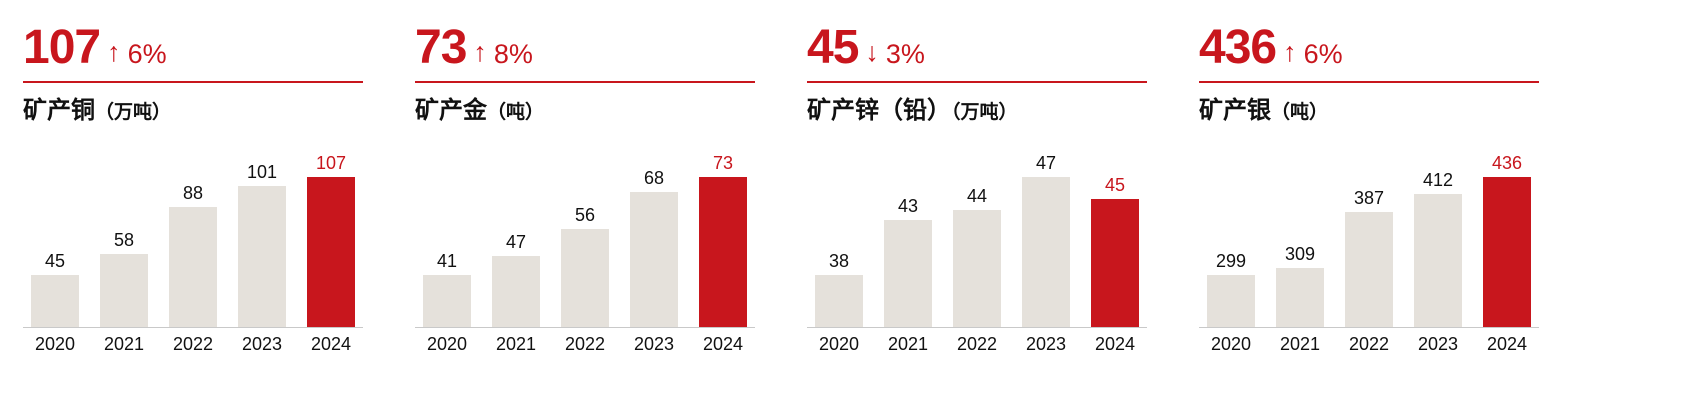  Describe the element at coordinates (331, 162) in the screenshot. I see `bar-value-label: 107` at that location.